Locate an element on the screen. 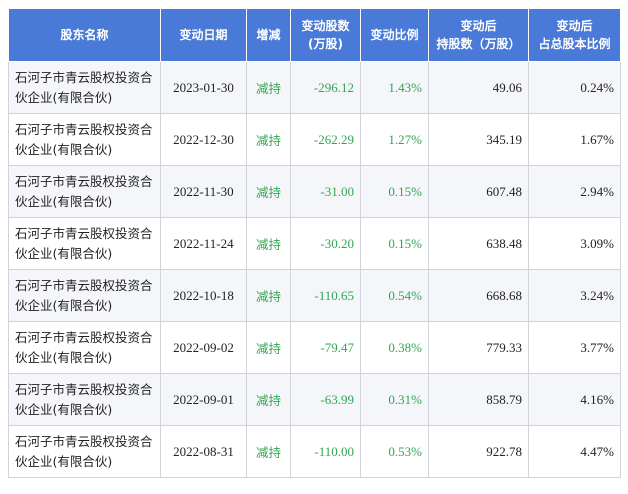 The width and height of the screenshot is (628, 494). date-cell: 2022-10-18 is located at coordinates (203, 295).